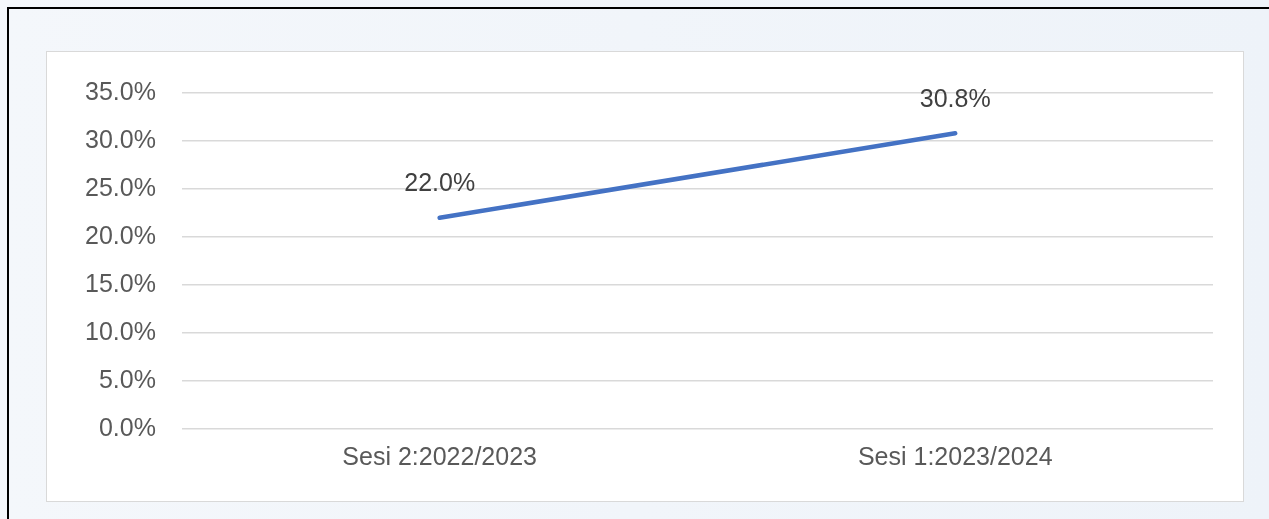 This screenshot has height=519, width=1269. What do you see at coordinates (120, 330) in the screenshot?
I see `y-tick-label: 10.0%` at bounding box center [120, 330].